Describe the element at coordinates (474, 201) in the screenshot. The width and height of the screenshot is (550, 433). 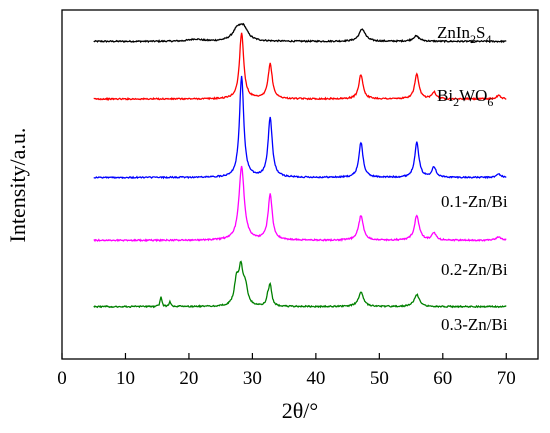
I see `series-label-2: 0.1-Zn/Bi` at that location.